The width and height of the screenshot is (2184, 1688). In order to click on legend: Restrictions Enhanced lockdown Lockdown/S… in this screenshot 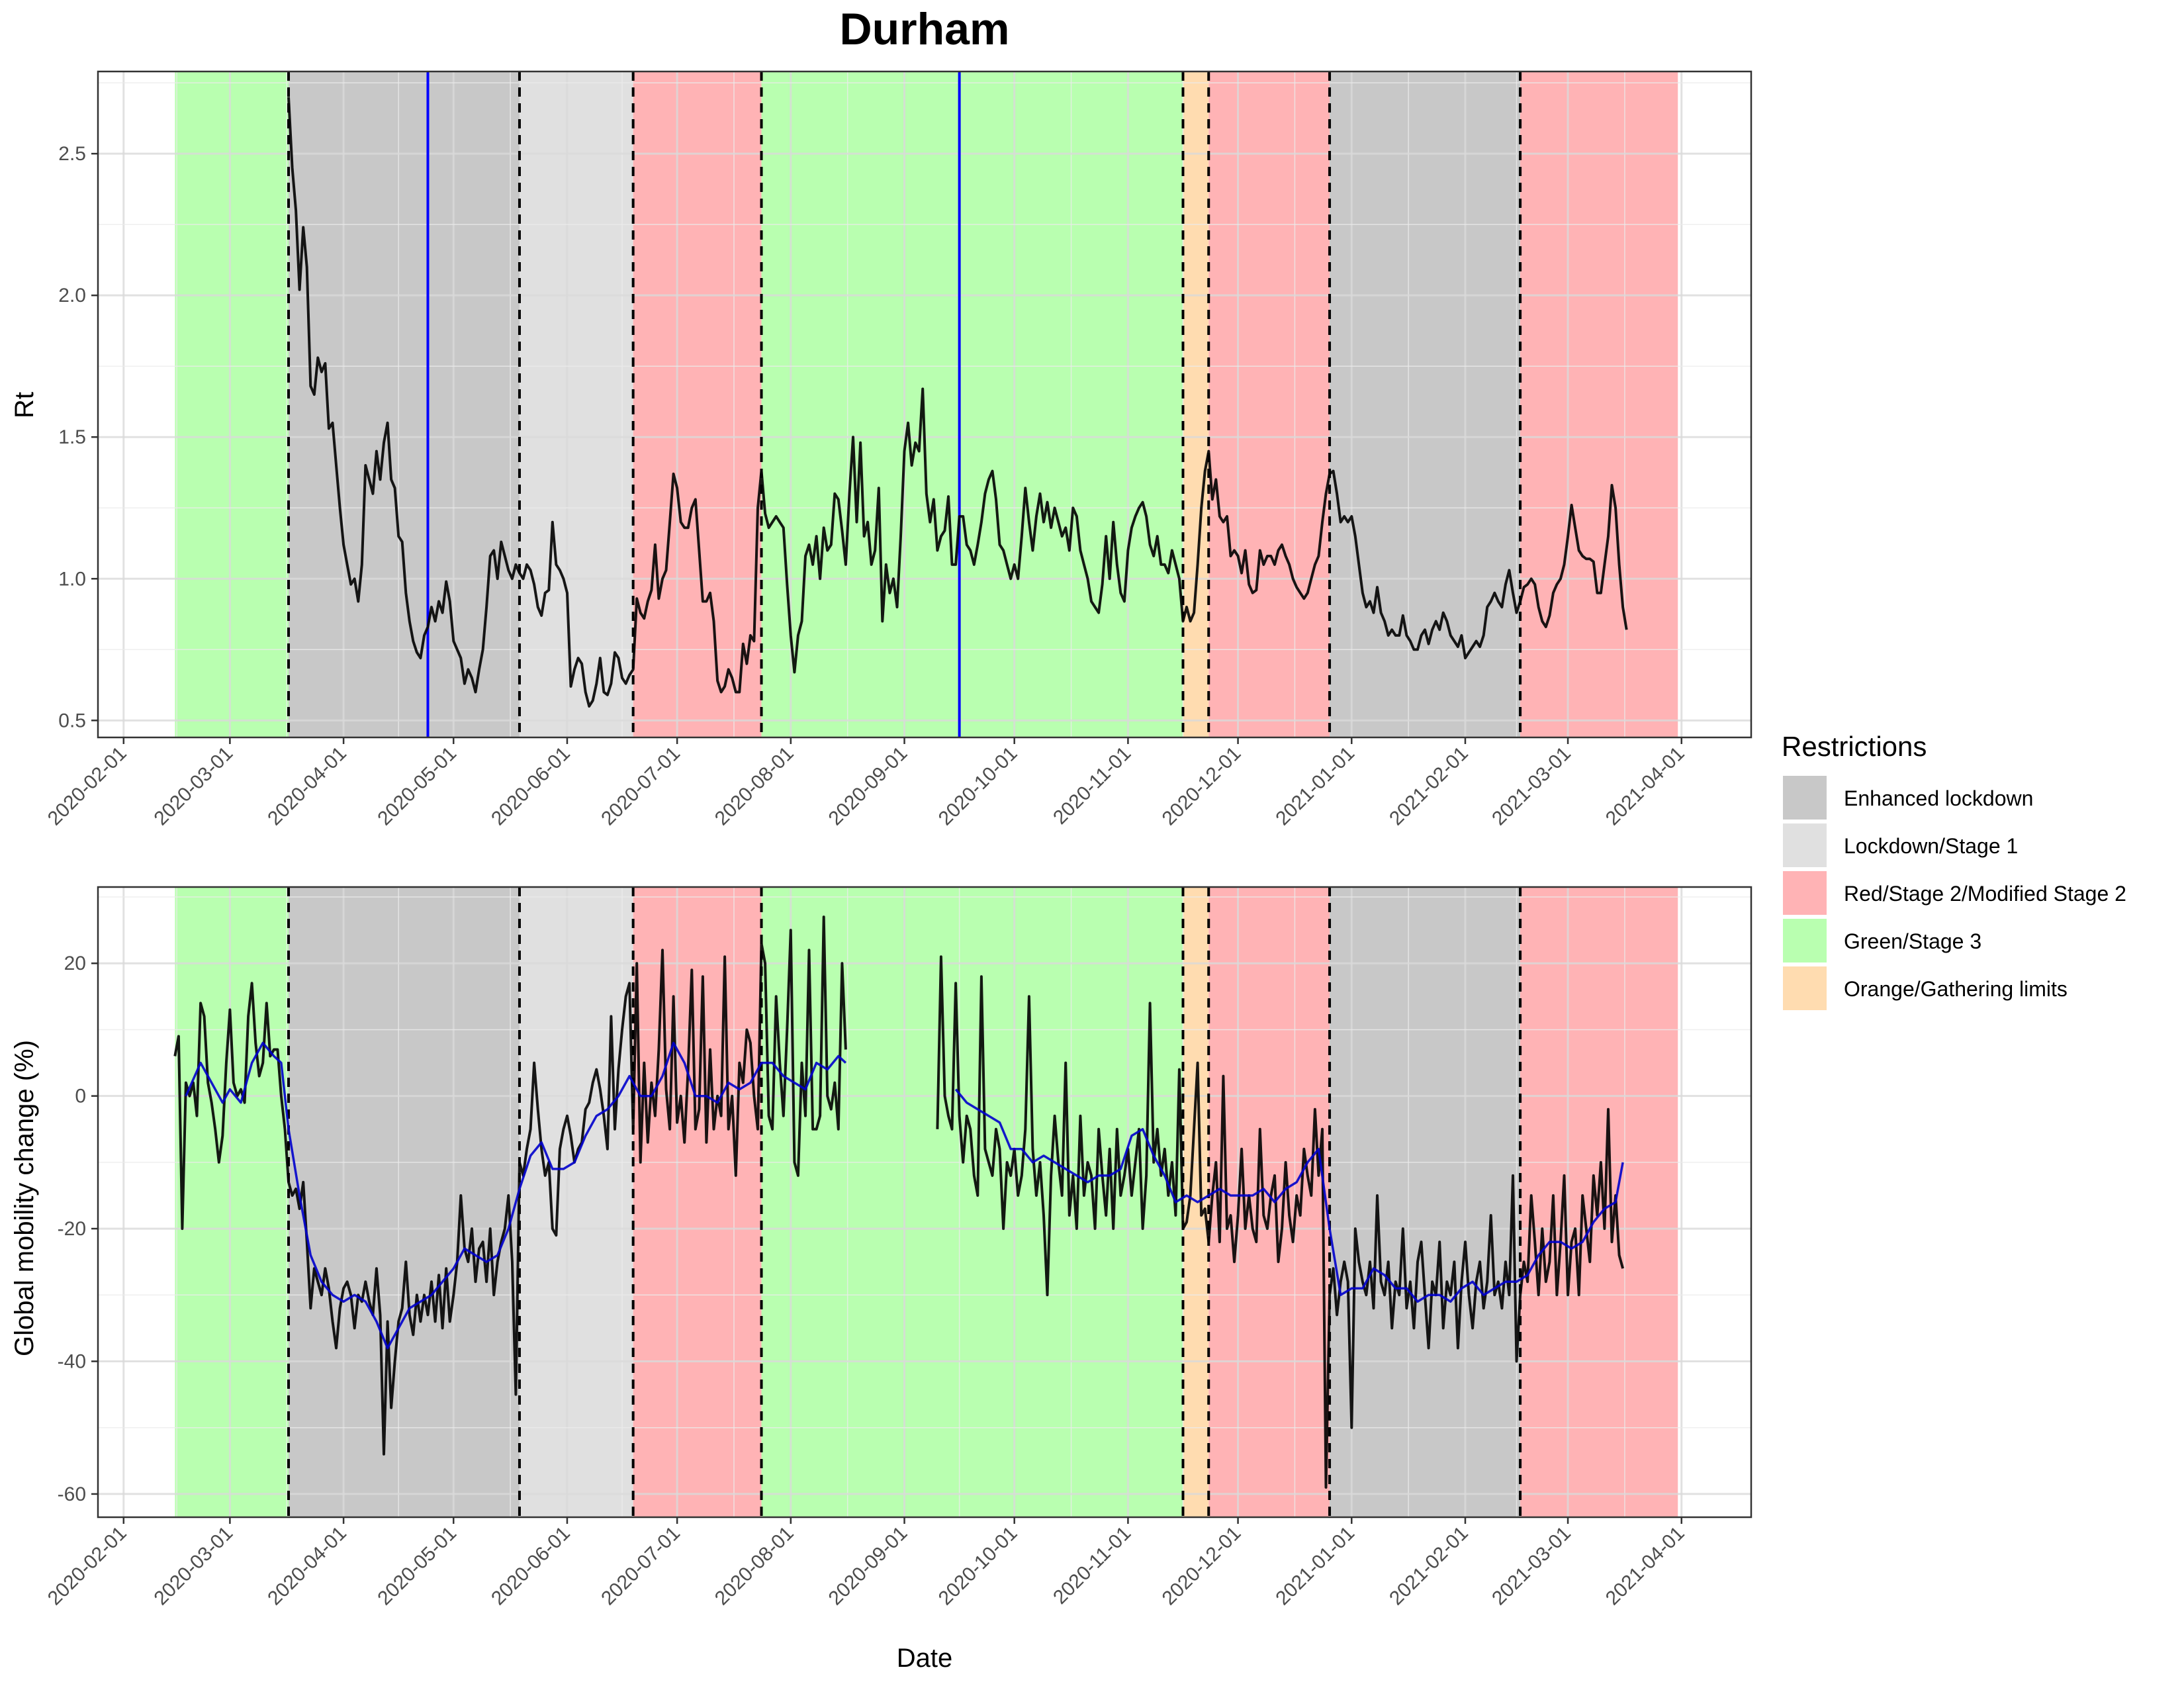, I will do `click(1954, 870)`.